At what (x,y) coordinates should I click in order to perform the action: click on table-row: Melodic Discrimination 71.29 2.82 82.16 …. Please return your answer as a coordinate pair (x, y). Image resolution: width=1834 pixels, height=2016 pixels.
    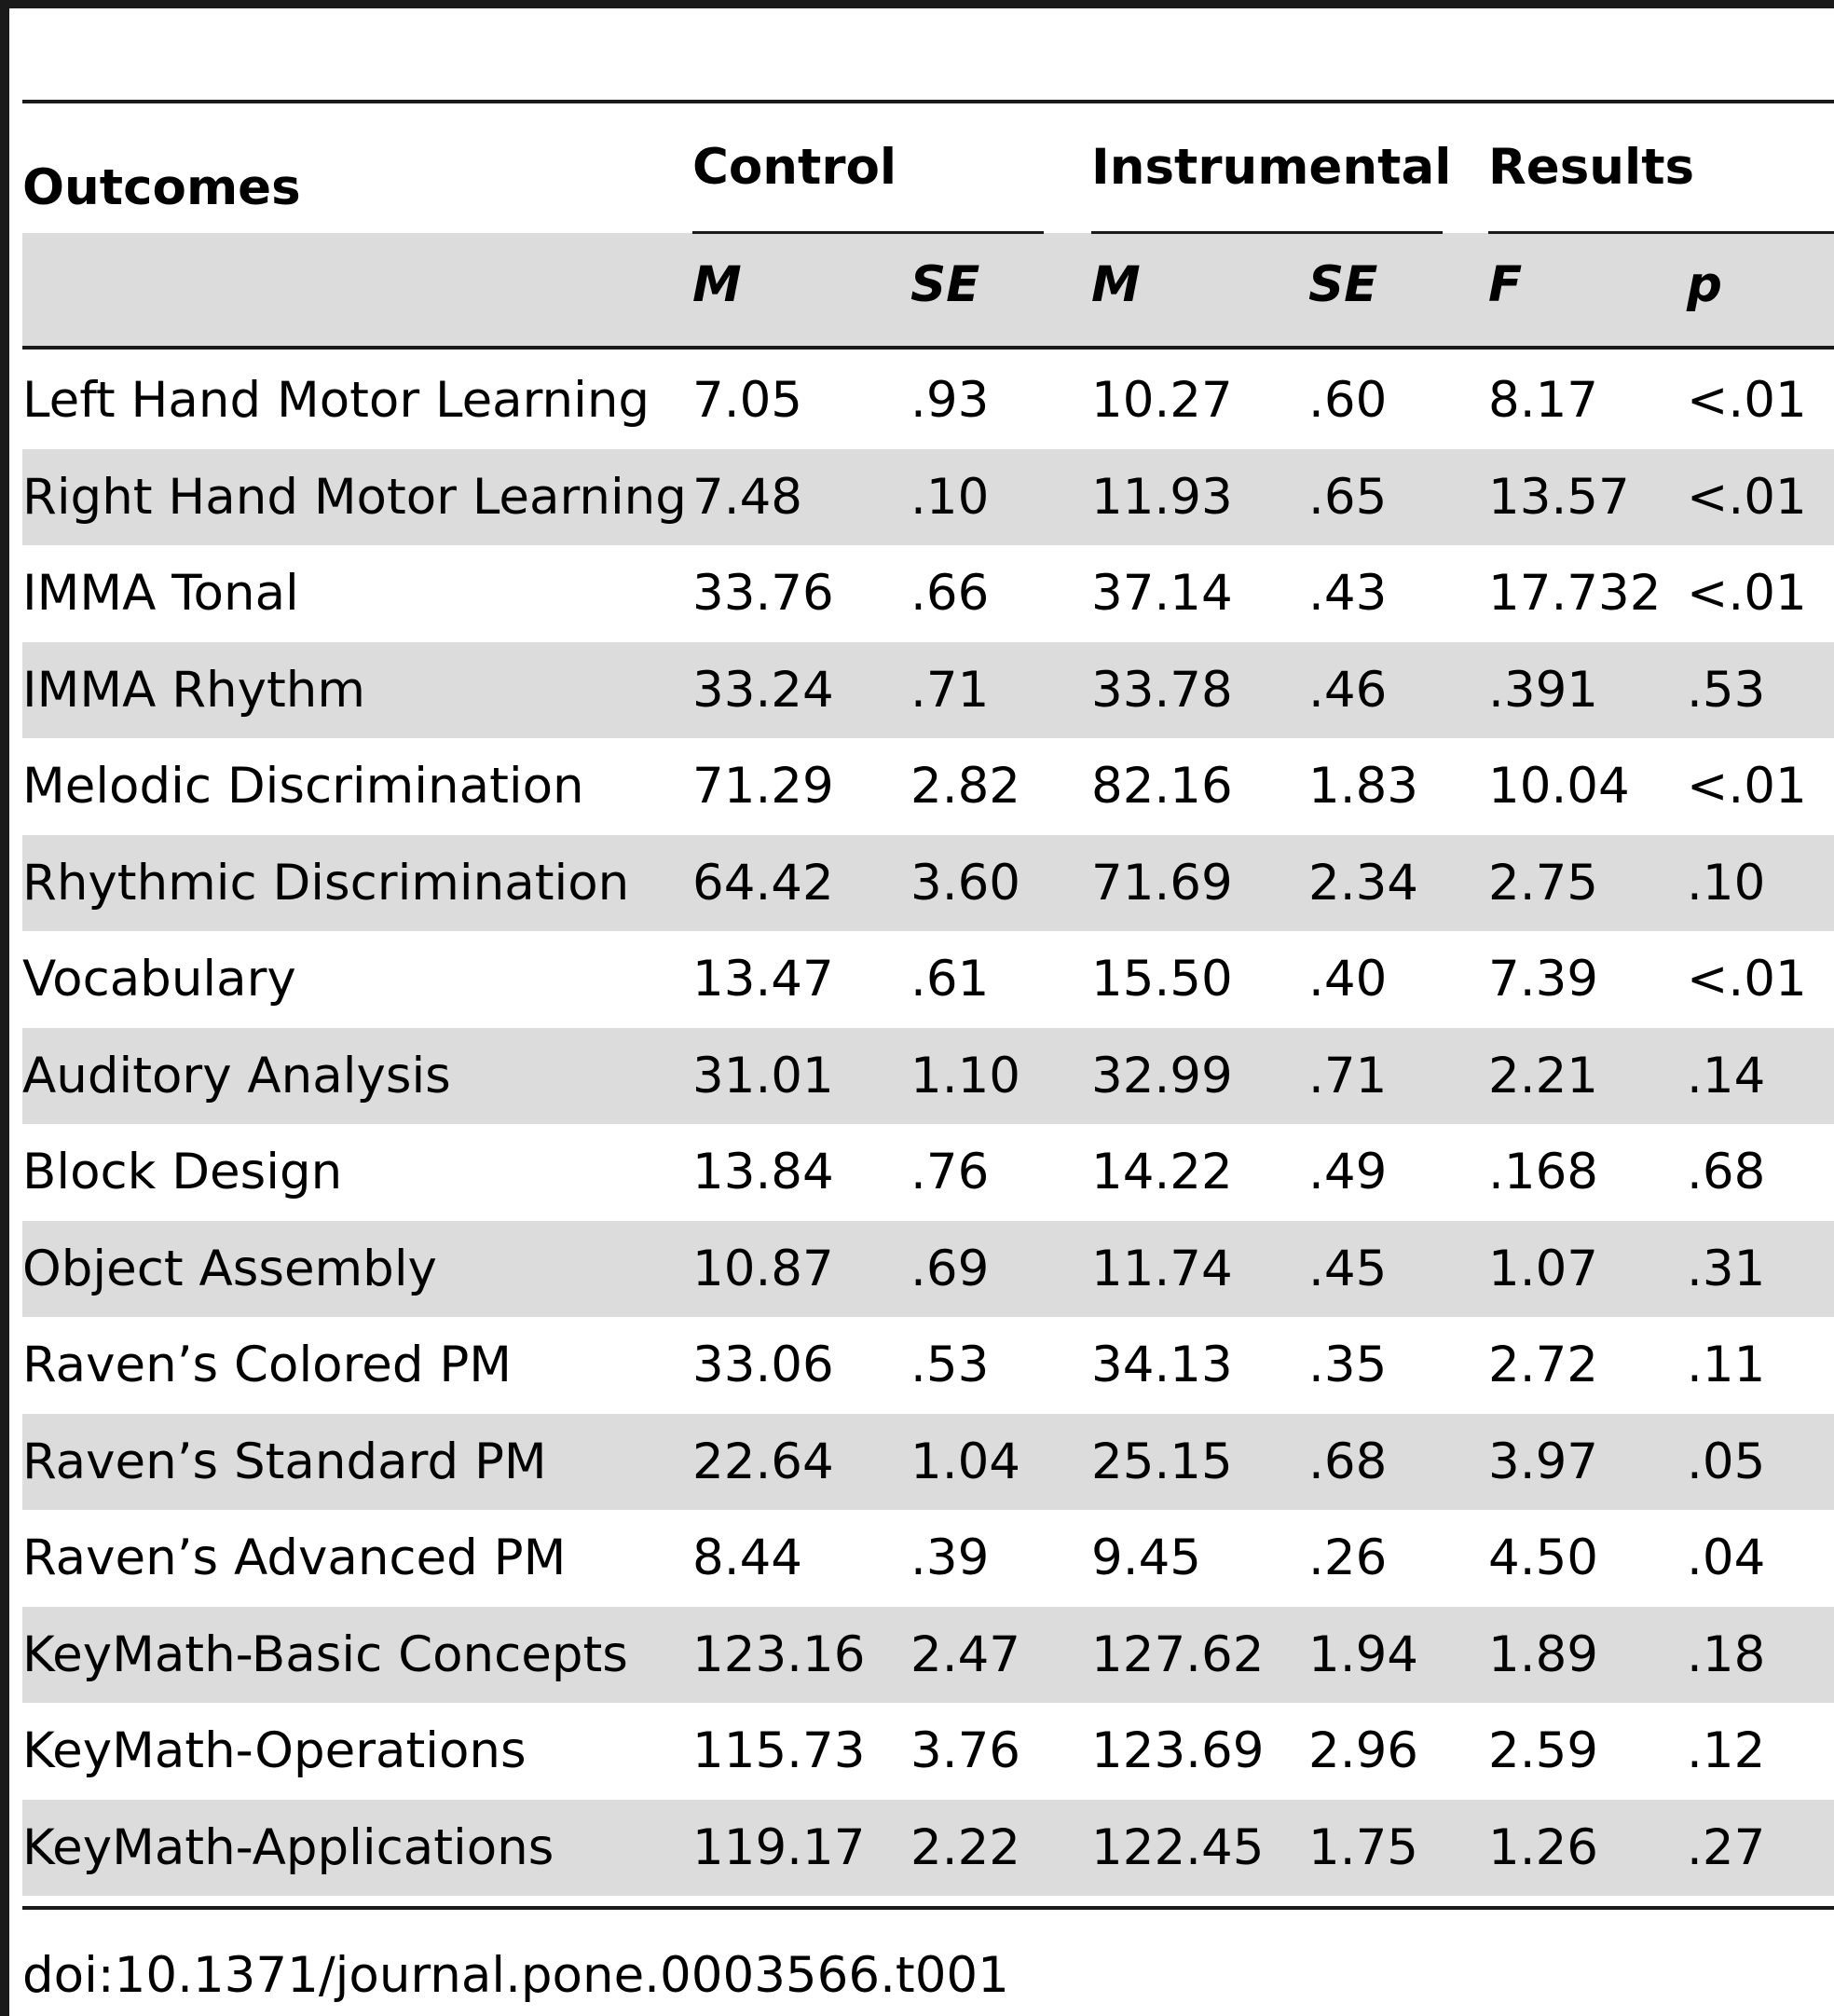
    Looking at the image, I should click on (928, 787).